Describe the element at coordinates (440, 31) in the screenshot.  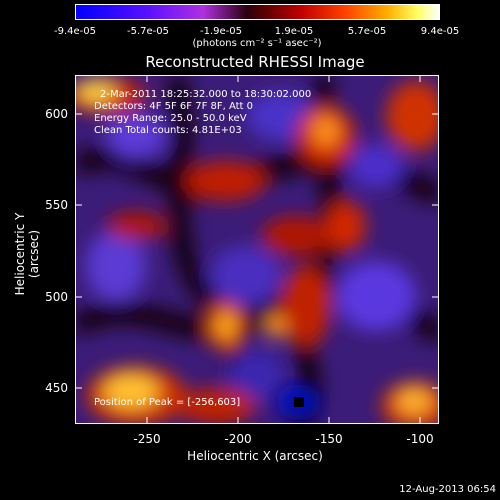
I see `colorbar-tick: 9.4e-05` at that location.